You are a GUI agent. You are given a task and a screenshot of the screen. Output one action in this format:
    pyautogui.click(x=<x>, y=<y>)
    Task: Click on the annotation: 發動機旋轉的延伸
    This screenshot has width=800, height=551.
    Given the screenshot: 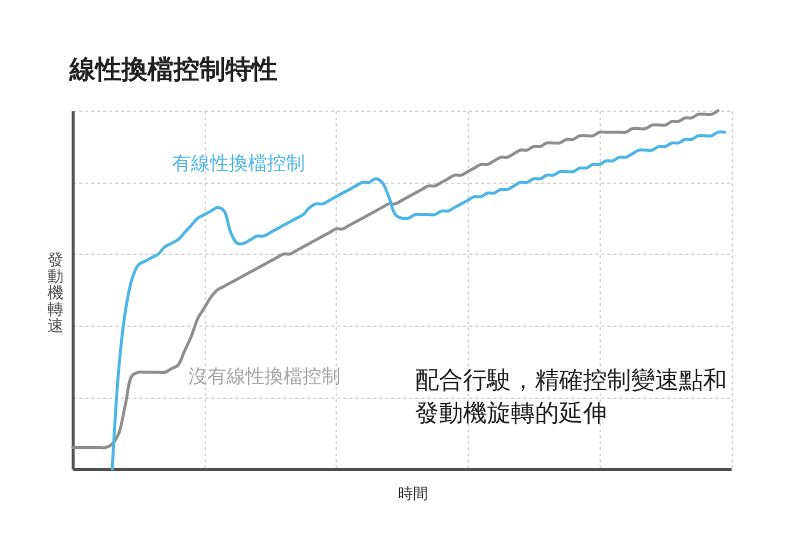 What is the action you would take?
    pyautogui.click(x=511, y=413)
    